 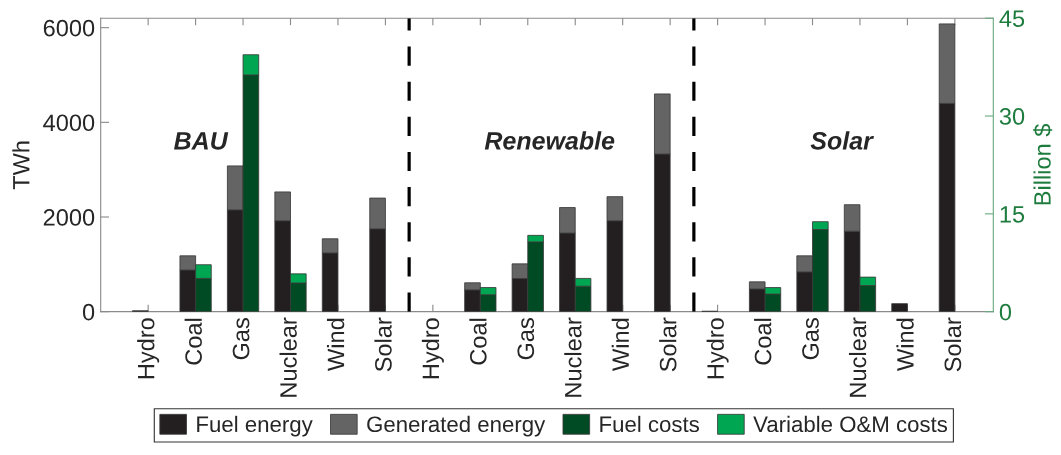 I want to click on bar, so click(x=899, y=307).